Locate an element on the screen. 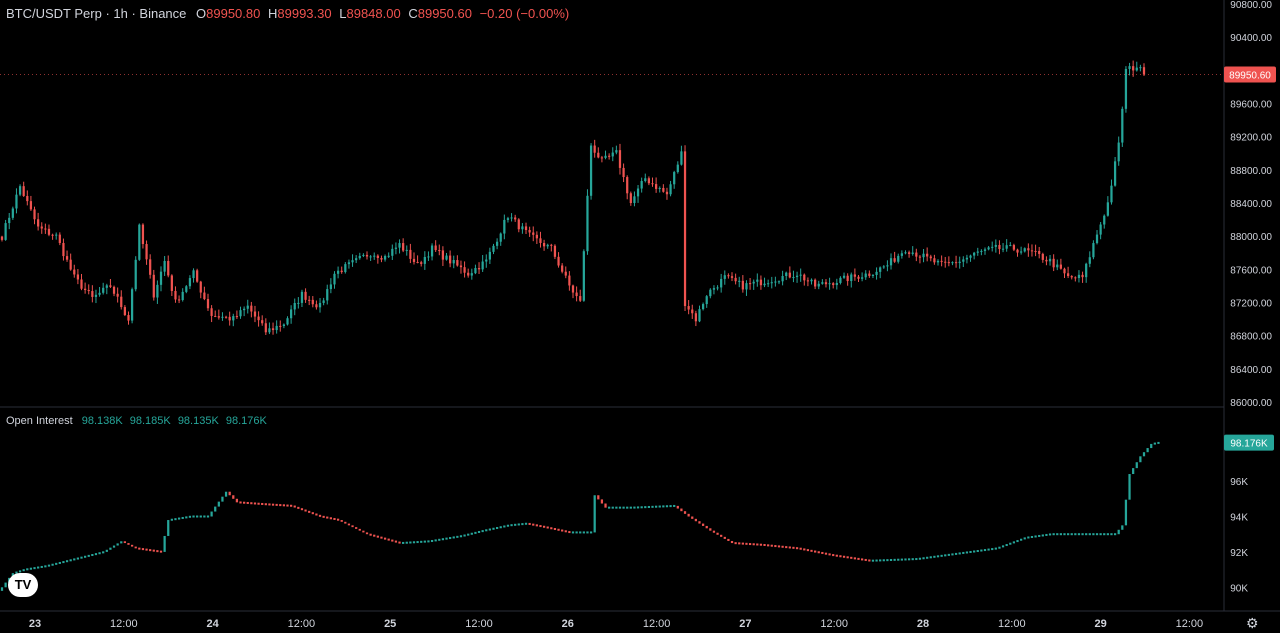  tradingview-logo-icon: TV is located at coordinates (23, 585).